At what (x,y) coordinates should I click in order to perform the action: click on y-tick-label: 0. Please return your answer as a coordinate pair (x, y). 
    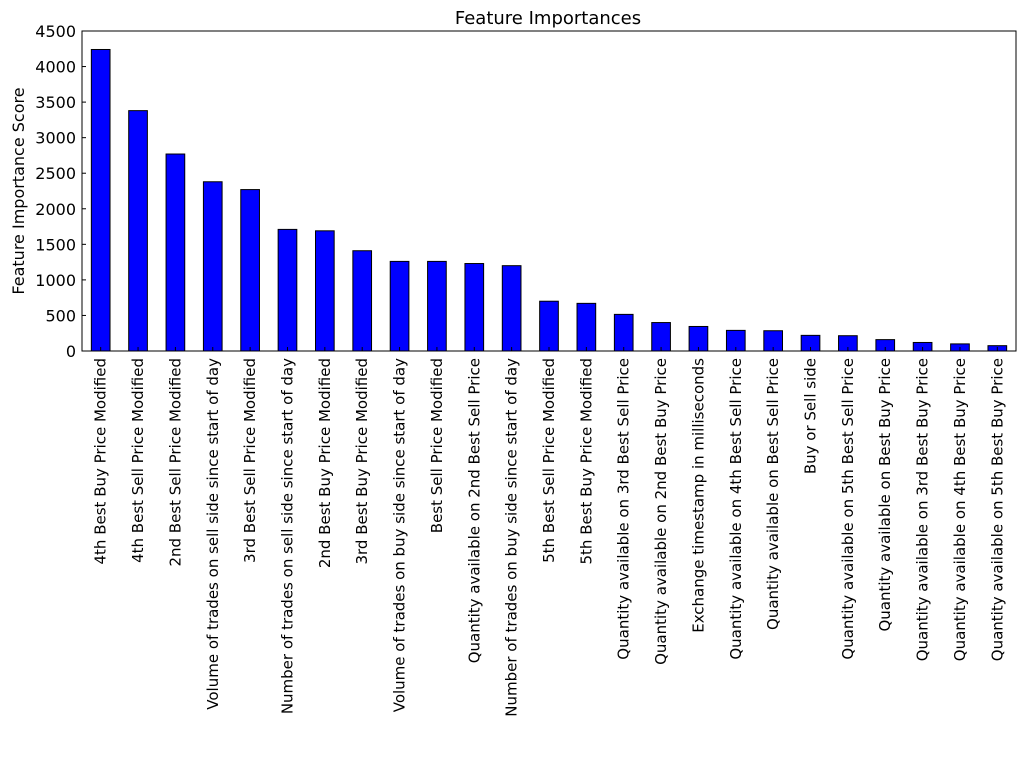
    Looking at the image, I should click on (71, 351).